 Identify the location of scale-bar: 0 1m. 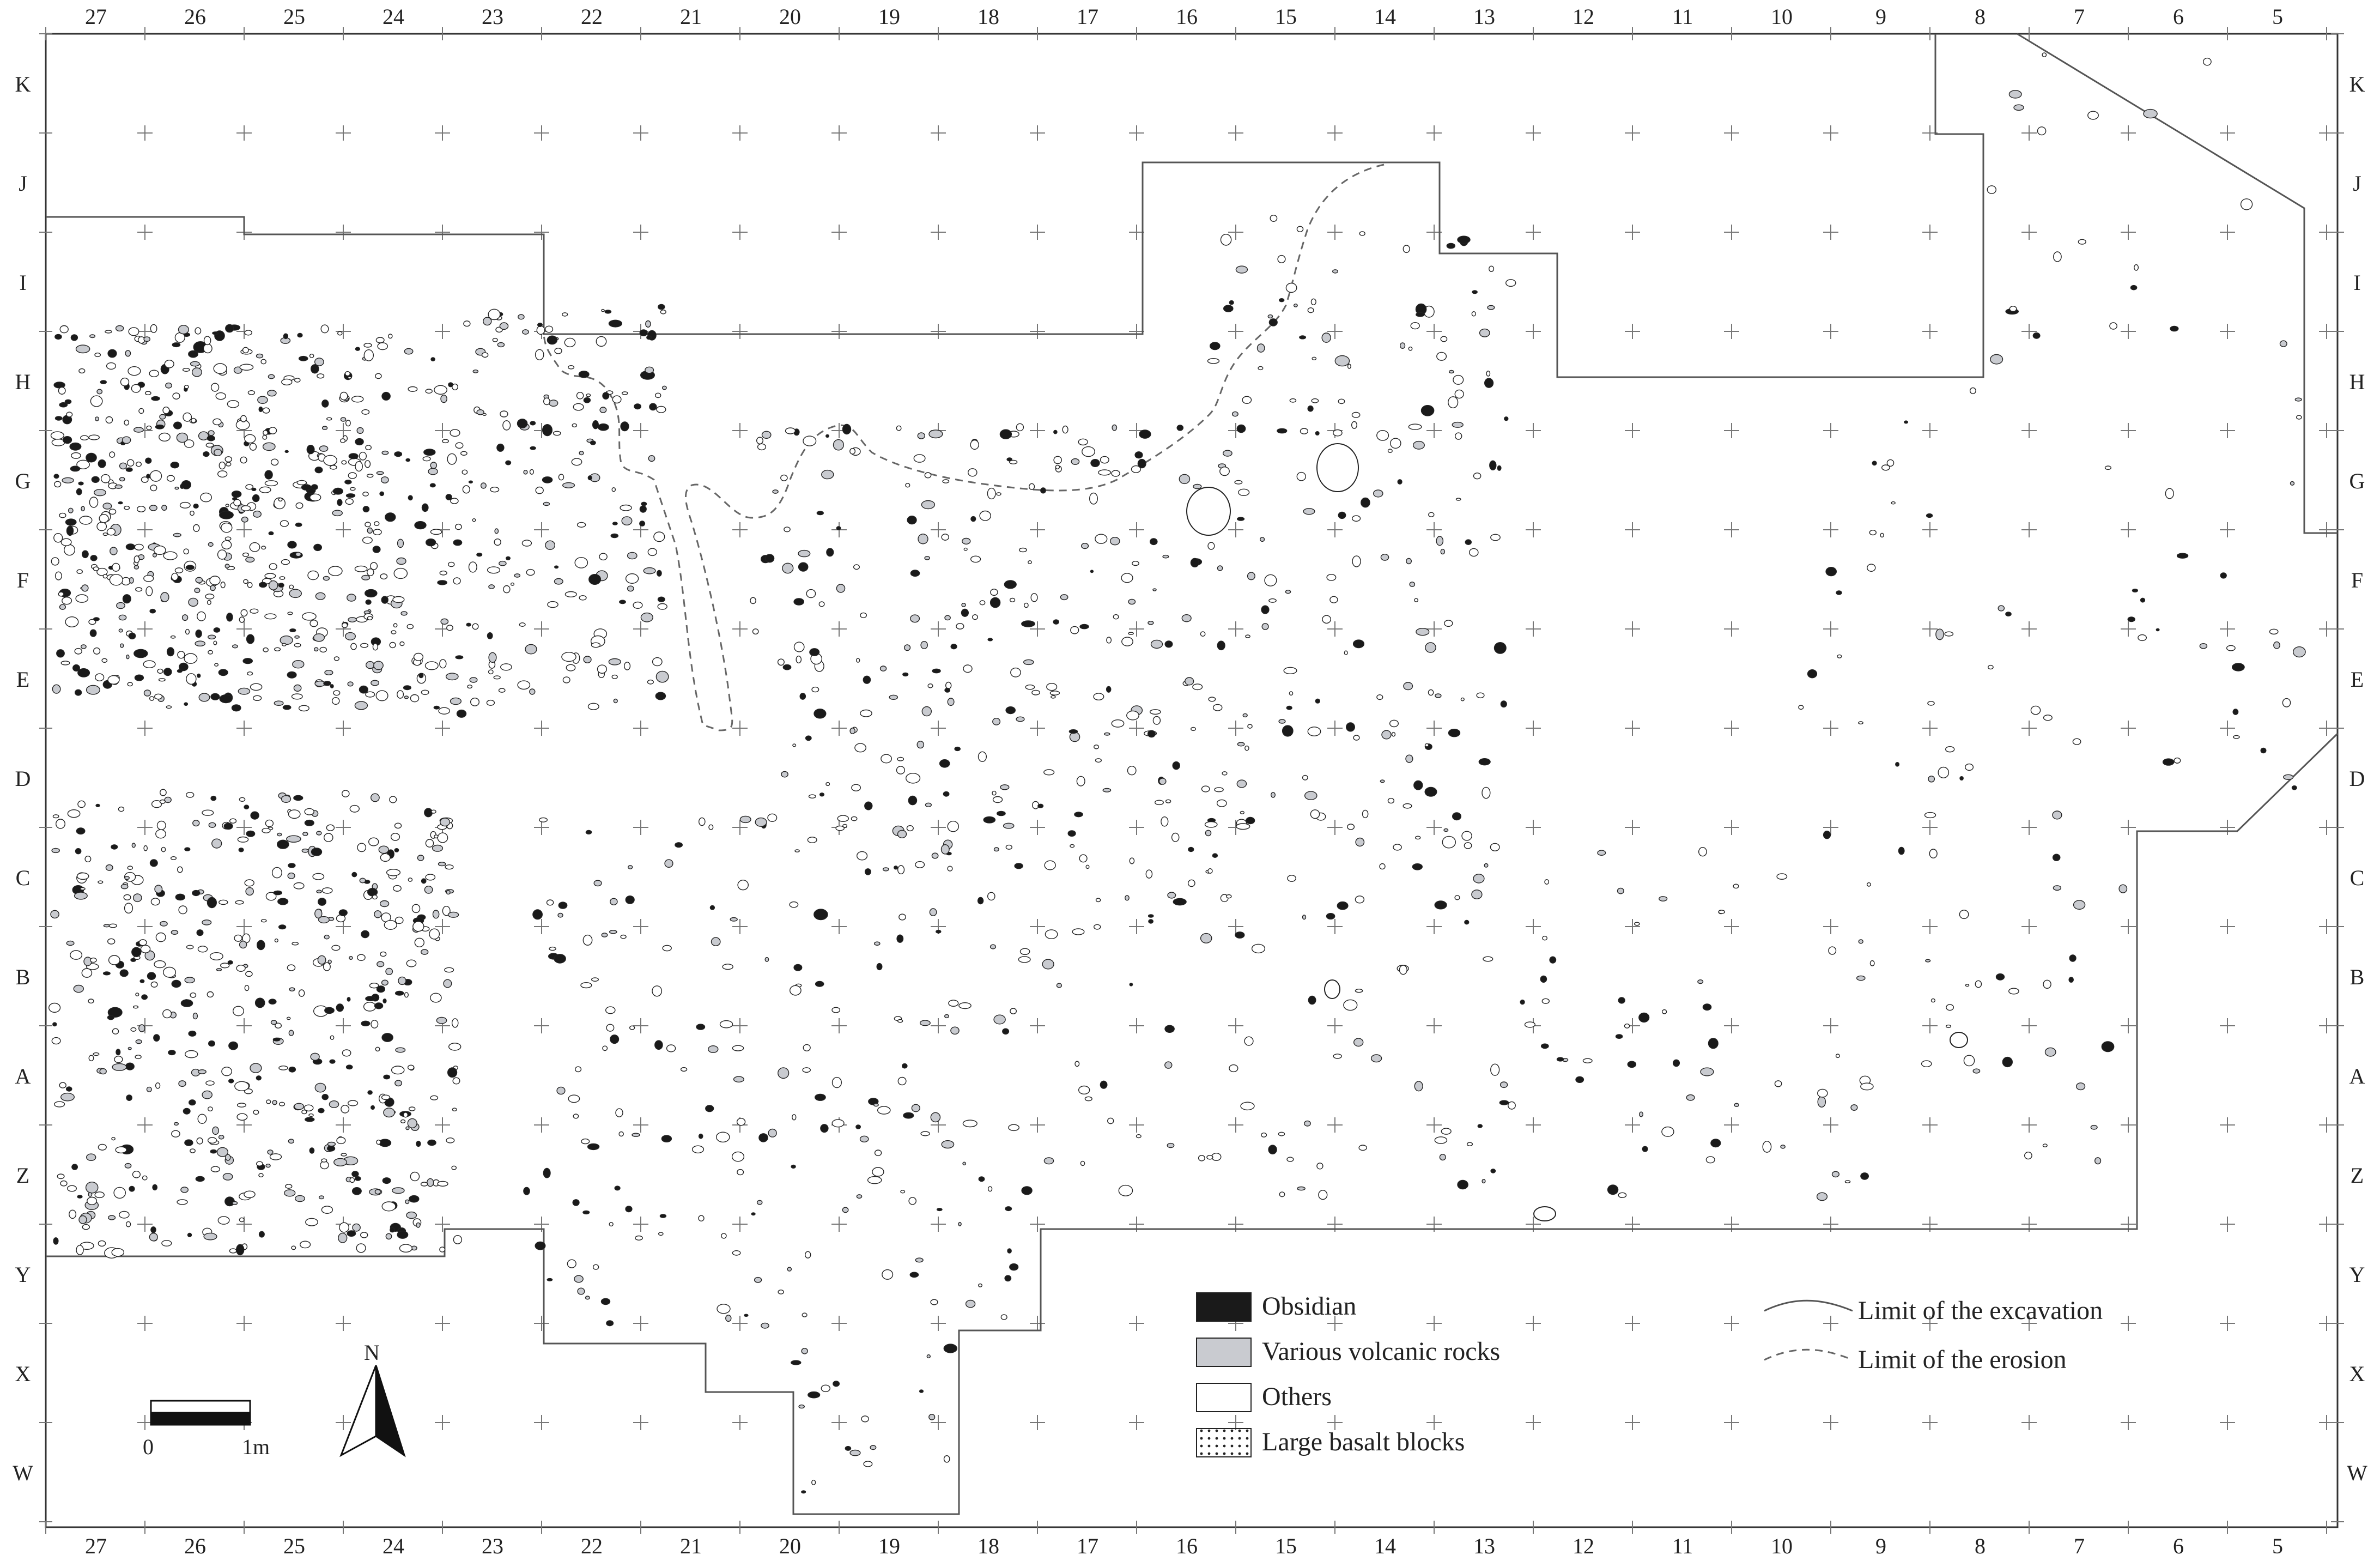
(206, 1429).